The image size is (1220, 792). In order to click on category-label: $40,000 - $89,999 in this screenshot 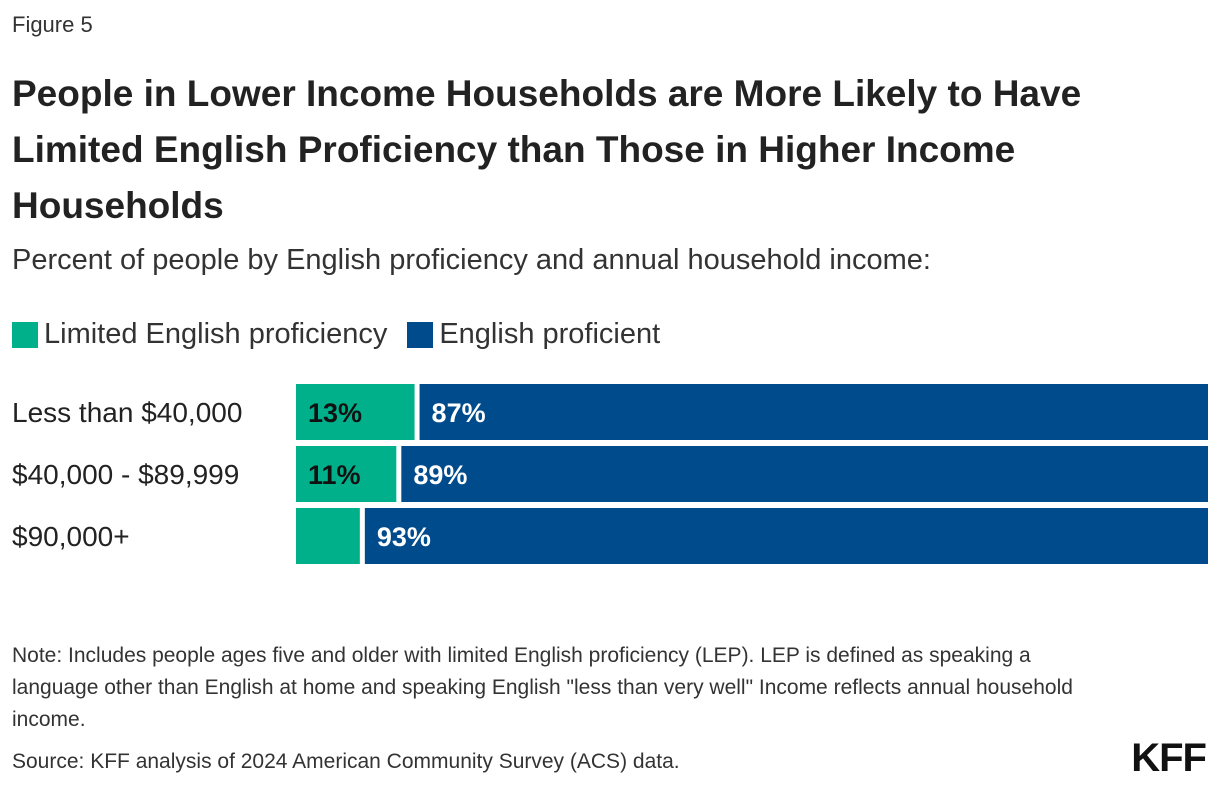, I will do `click(125, 474)`.